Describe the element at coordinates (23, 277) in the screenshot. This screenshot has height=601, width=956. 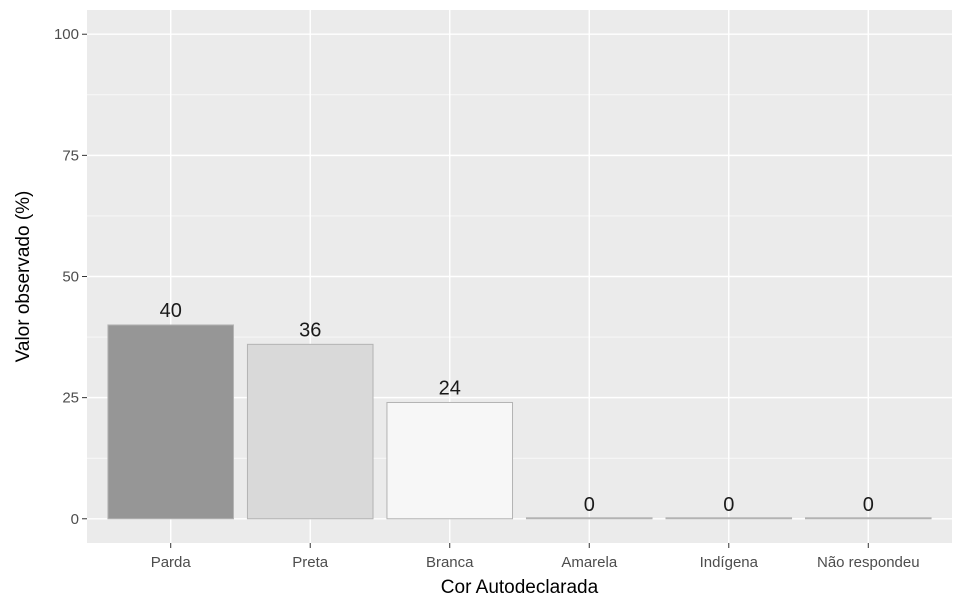
I see `y-axis-title: Valor observado (%)` at that location.